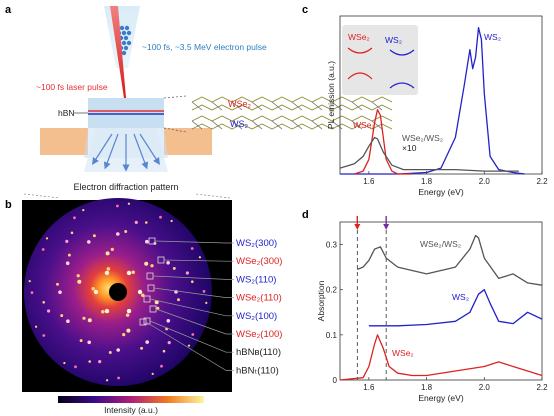 This screenshot has width=554, height=416. Describe the element at coordinates (240, 104) in the screenshot. I see `wse2-lattice-label: WSe₂` at that location.